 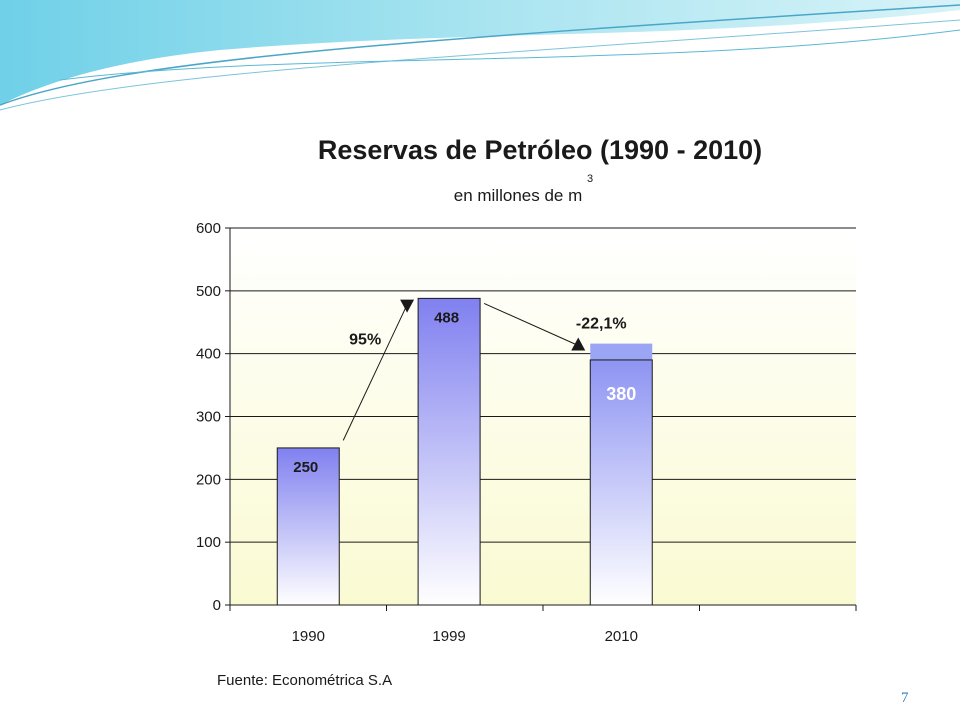 What do you see at coordinates (365, 340) in the screenshot?
I see `annotation-growth: 95%` at bounding box center [365, 340].